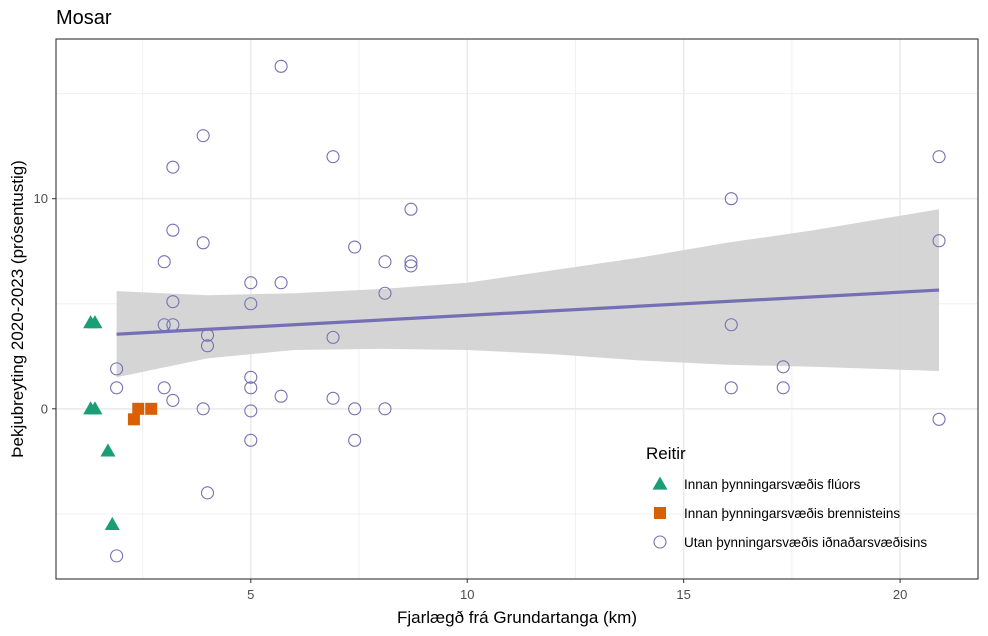 Image resolution: width=988 pixels, height=636 pixels. What do you see at coordinates (250, 594) in the screenshot?
I see `x-tick-label: 5` at bounding box center [250, 594].